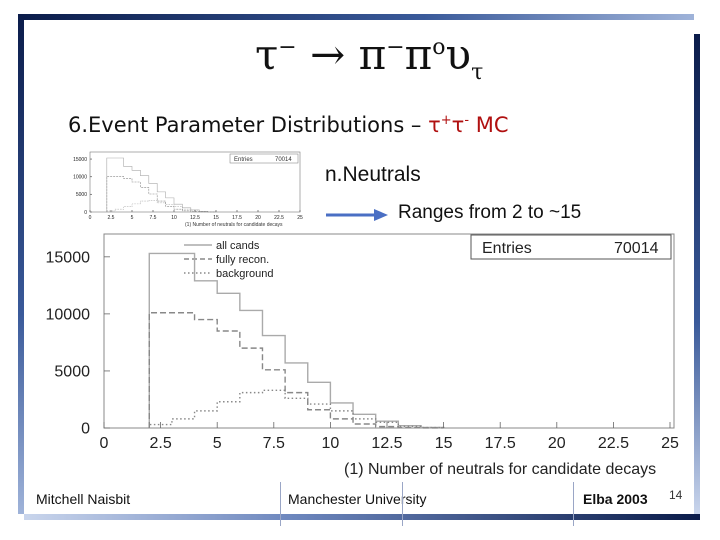 This screenshot has width=720, height=540. Describe the element at coordinates (444, 443) in the screenshot. I see `main-xtick-label: 15` at that location.